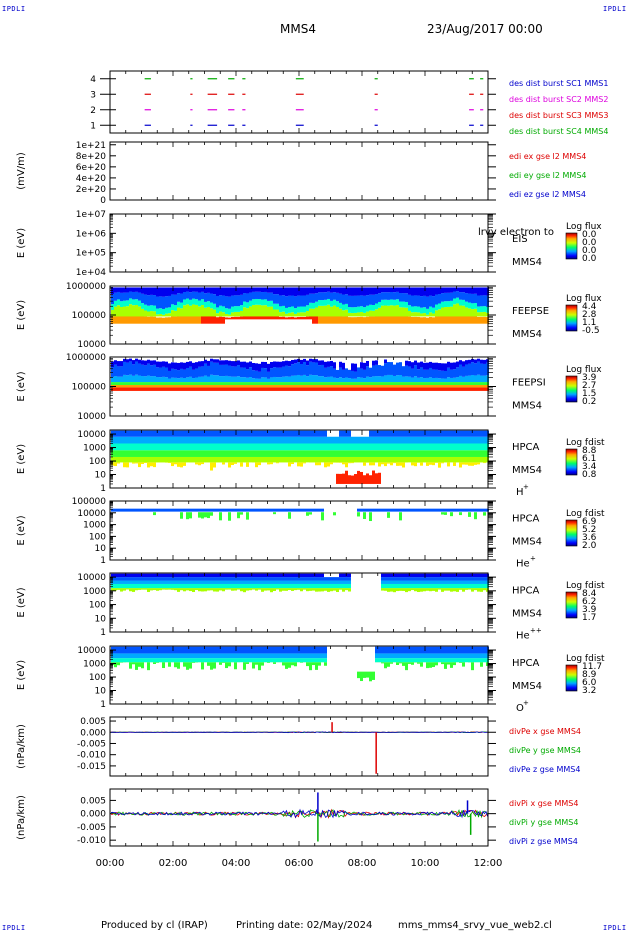 The image size is (630, 934). What do you see at coordinates (558, 99) in the screenshot?
I see `legend-entry: des dist burst SC2 MMS2` at bounding box center [558, 99].